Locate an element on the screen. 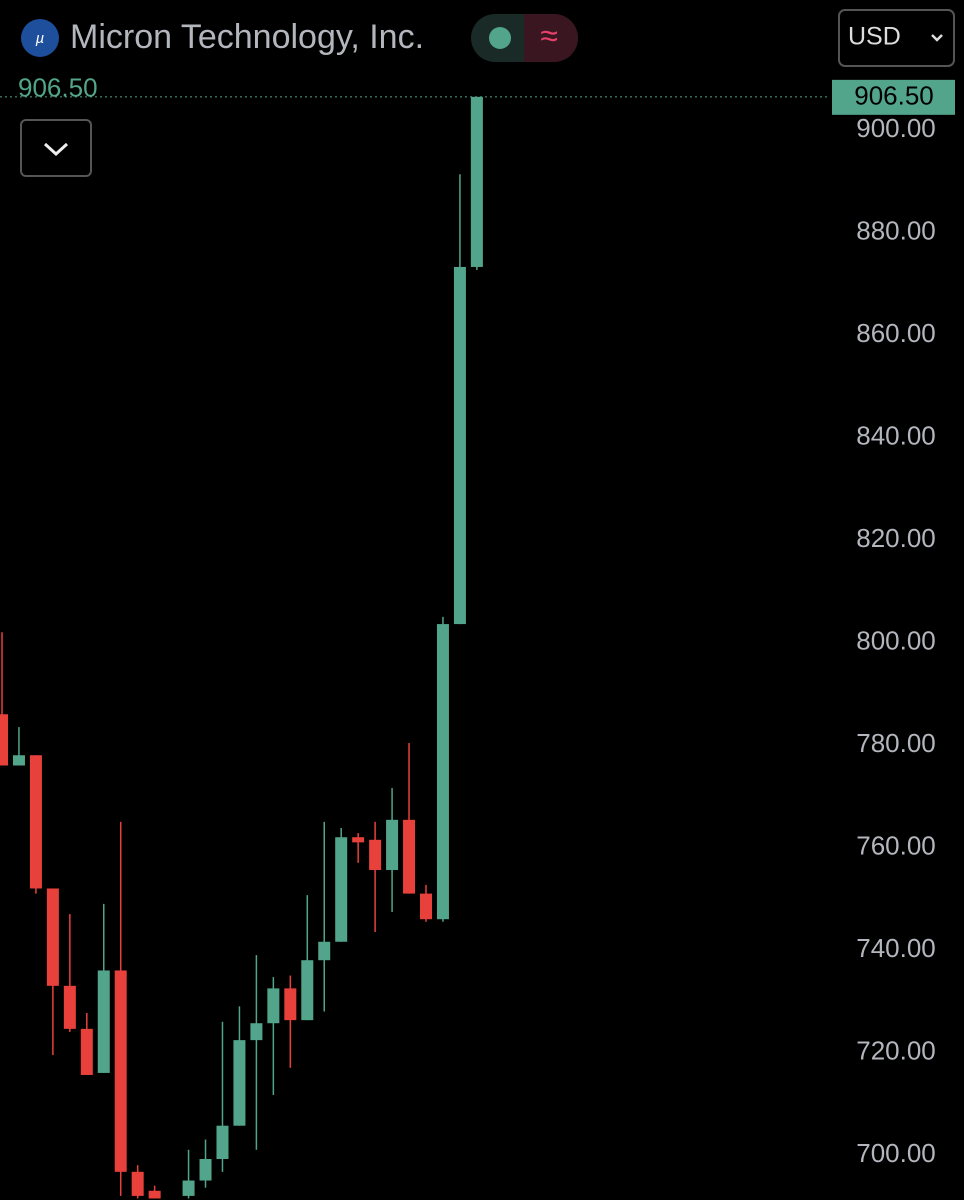 The image size is (964, 1200). logo-glyph: µ is located at coordinates (40, 38).